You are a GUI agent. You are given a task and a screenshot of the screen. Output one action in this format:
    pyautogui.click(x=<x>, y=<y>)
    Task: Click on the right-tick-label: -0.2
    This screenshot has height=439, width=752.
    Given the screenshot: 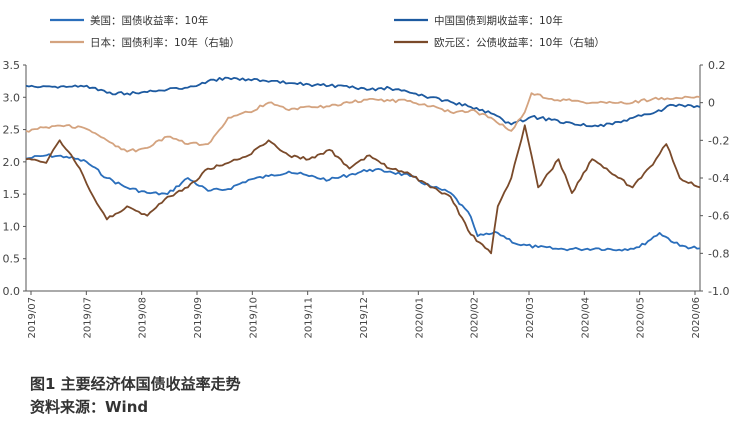 What is the action you would take?
    pyautogui.click(x=718, y=140)
    